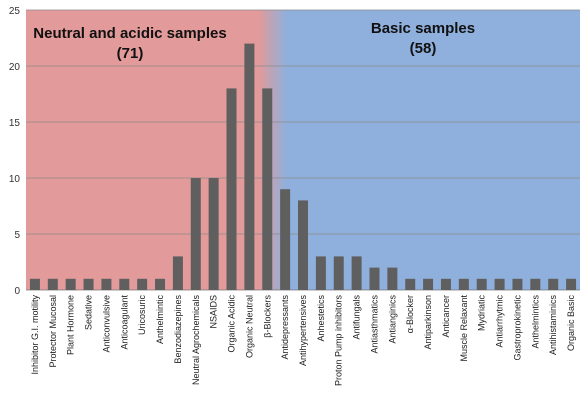 The image size is (586, 406). I want to click on x-tick-label: Anthelmintic, so click(160, 320).